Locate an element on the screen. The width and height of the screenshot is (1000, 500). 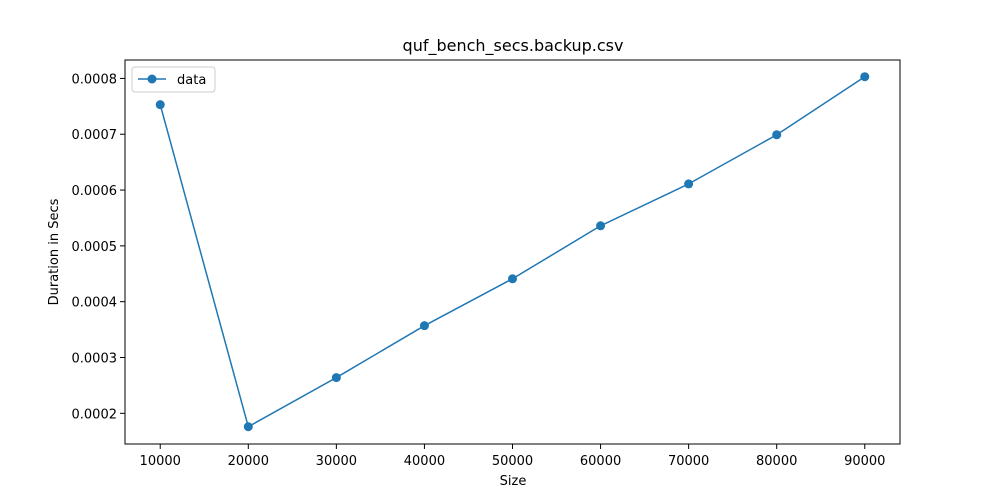
legend-box is located at coordinates (173, 79).